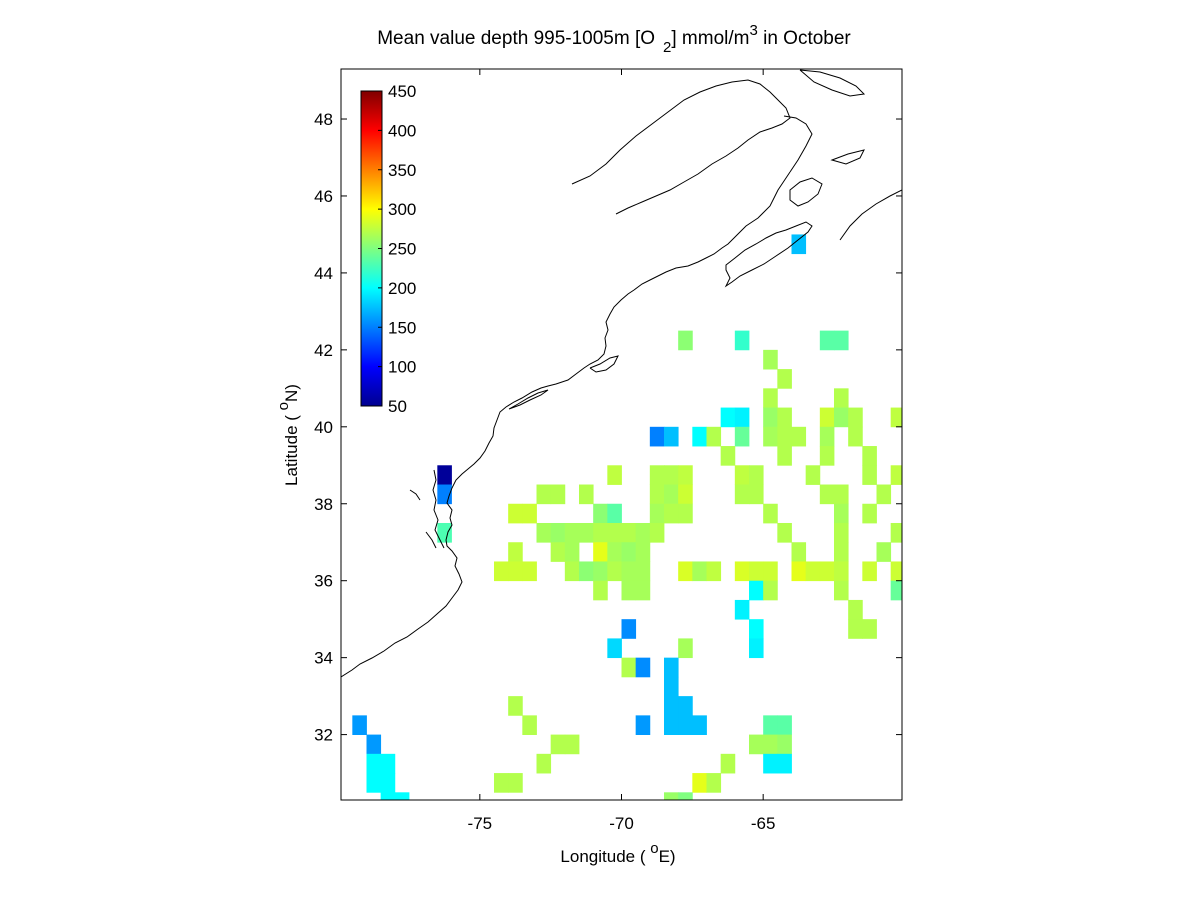  I want to click on coastline-gaspe, so click(798, 144).